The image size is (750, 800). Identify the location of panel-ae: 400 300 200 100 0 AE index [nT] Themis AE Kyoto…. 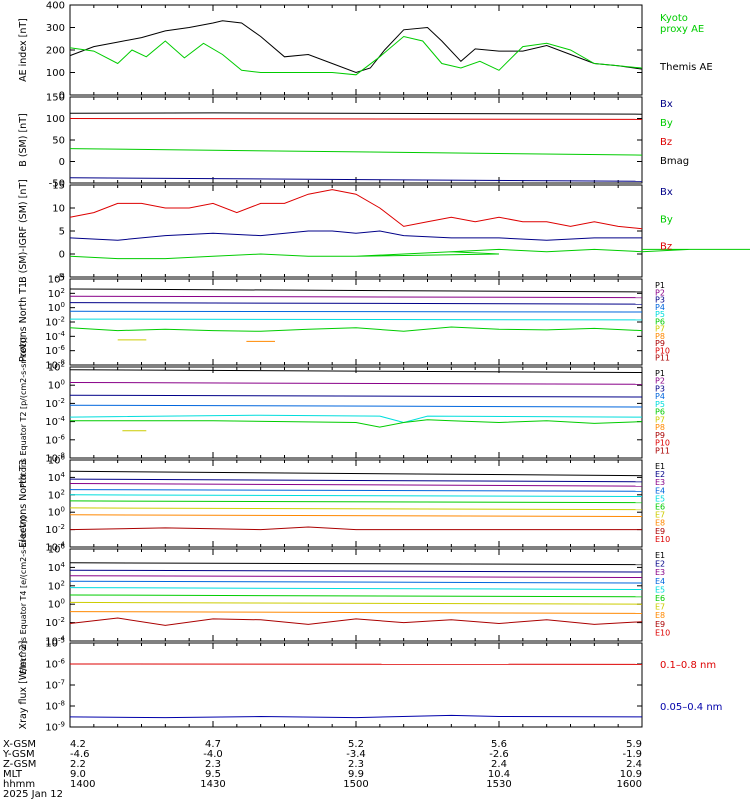
(365, 51).